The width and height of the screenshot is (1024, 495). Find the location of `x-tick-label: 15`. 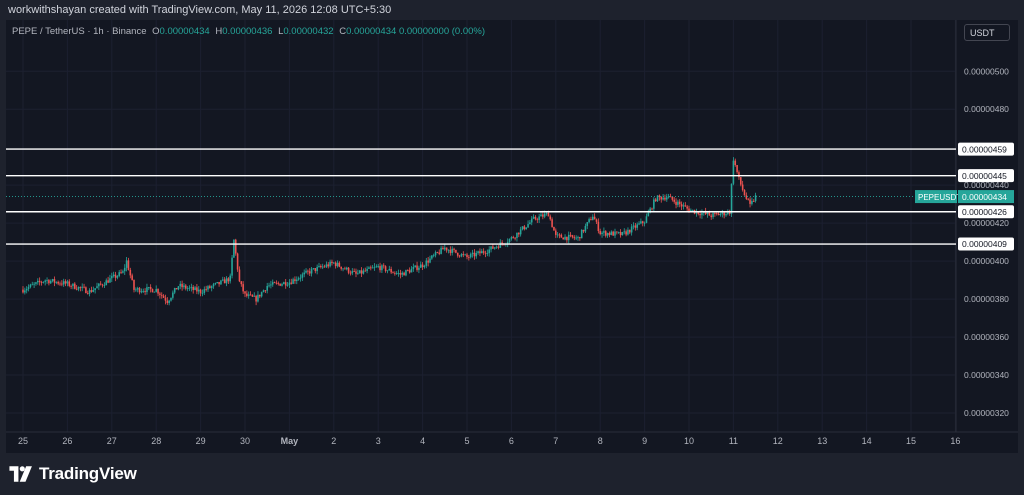

x-tick-label: 15 is located at coordinates (911, 441).